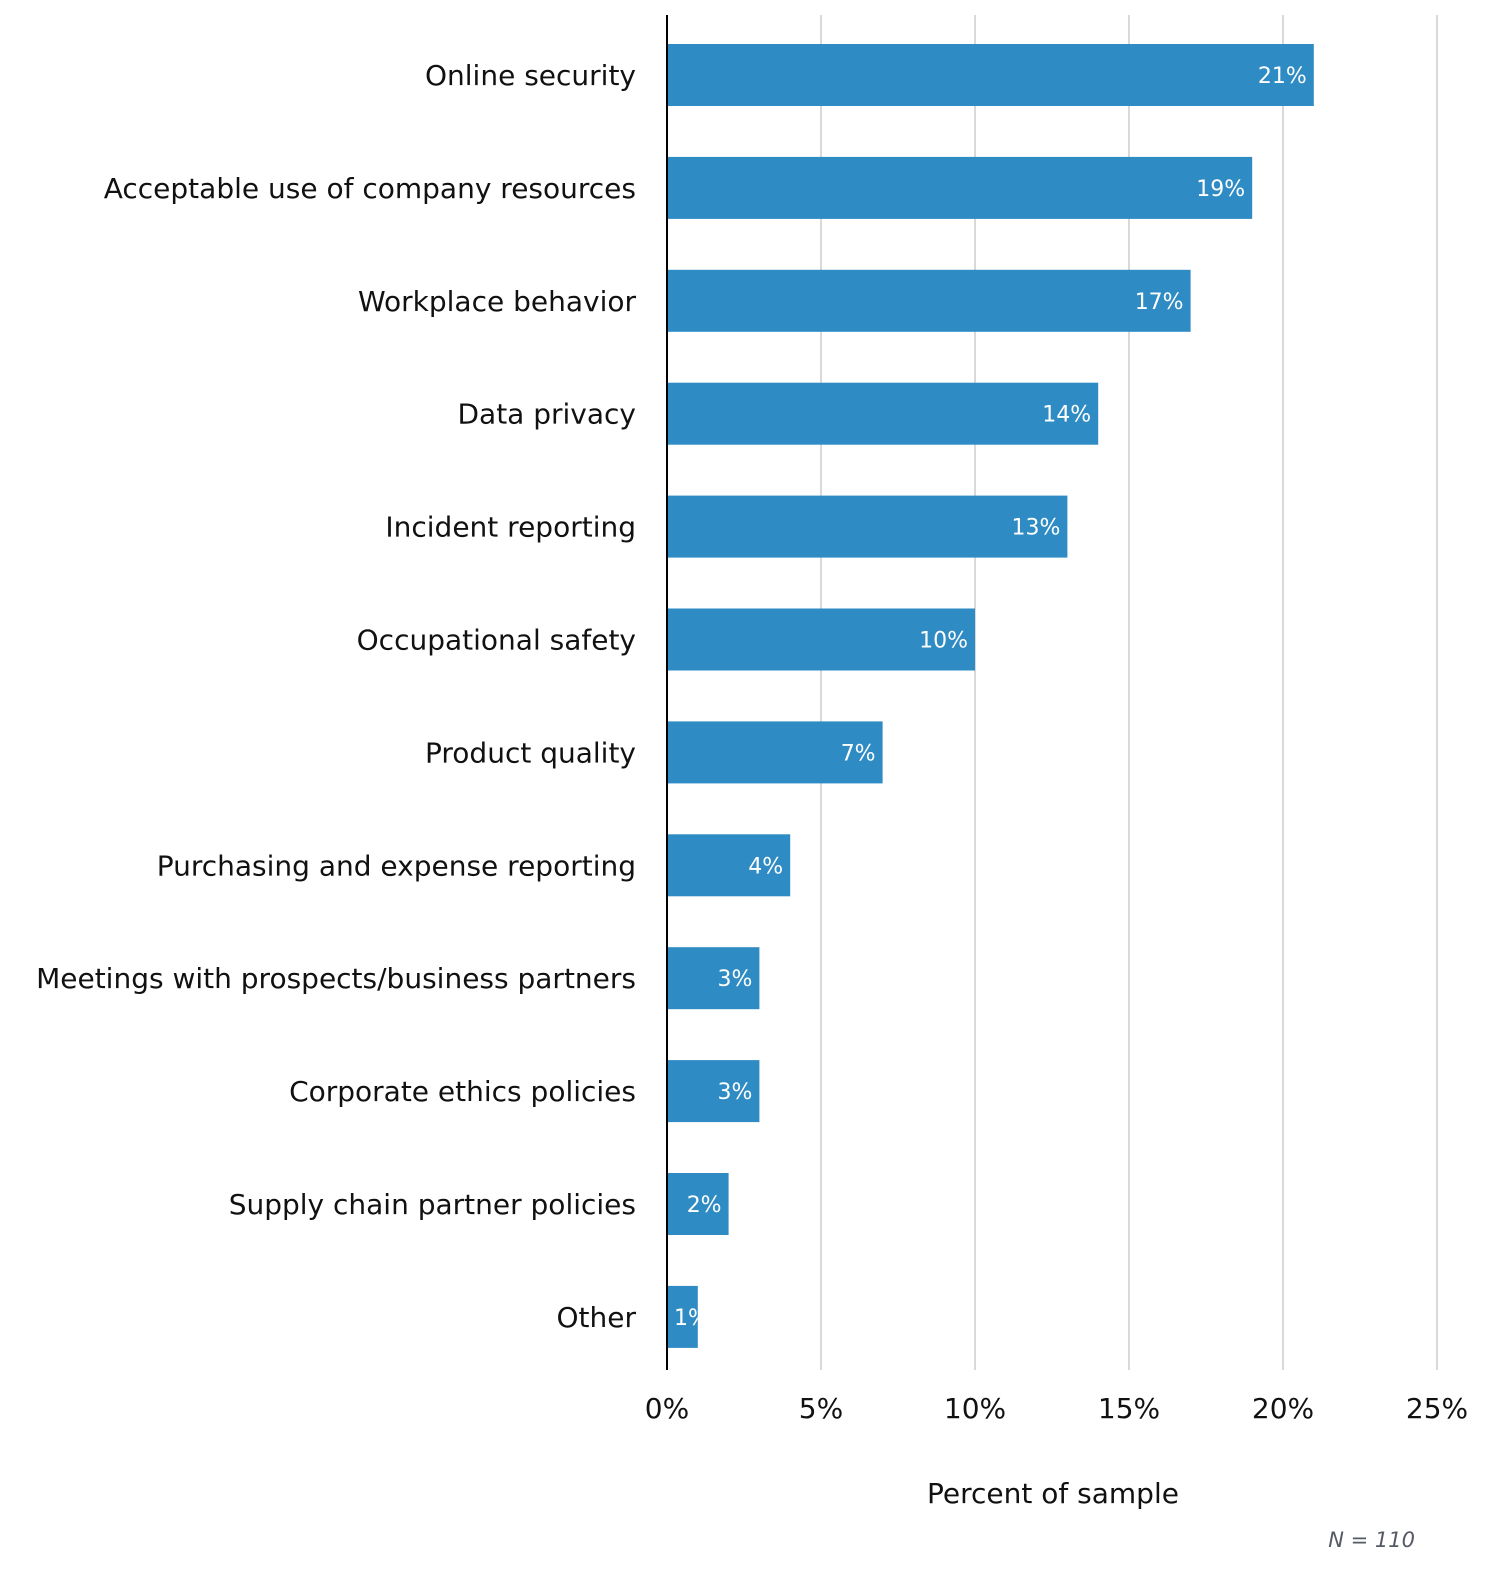 The image size is (1498, 1594). Describe the element at coordinates (1437, 1408) in the screenshot. I see `x-tick-label: 25%` at that location.